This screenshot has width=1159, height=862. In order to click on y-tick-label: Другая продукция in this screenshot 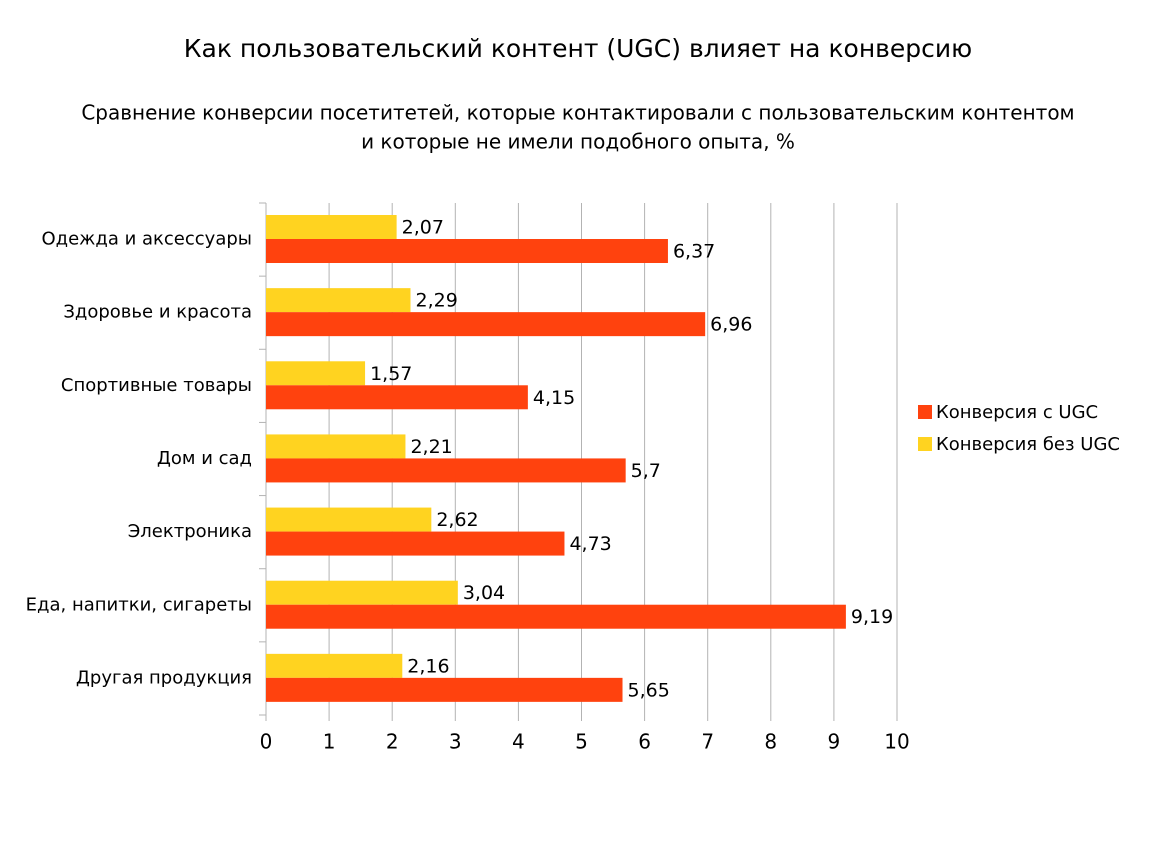, I will do `click(164, 677)`.